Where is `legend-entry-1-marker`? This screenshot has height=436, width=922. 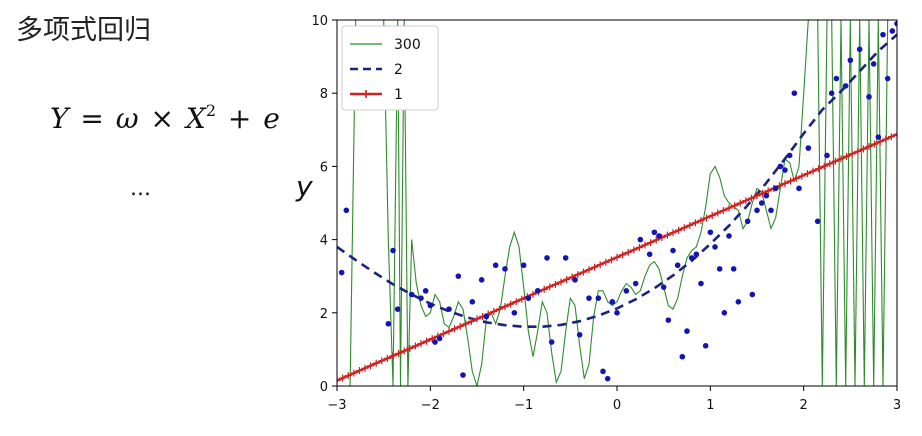
legend-entry-1-marker is located at coordinates (366, 94).